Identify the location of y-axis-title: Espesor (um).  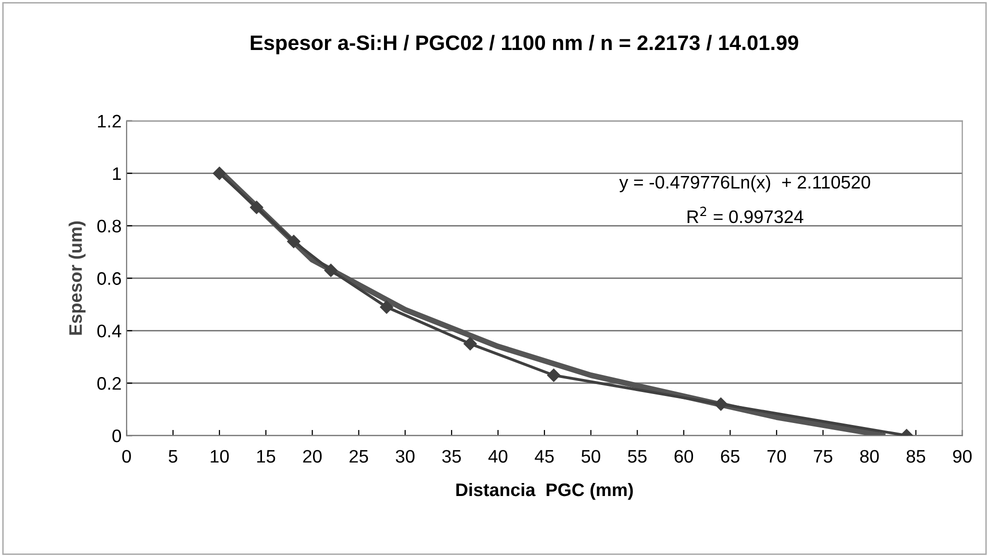
(77, 278).